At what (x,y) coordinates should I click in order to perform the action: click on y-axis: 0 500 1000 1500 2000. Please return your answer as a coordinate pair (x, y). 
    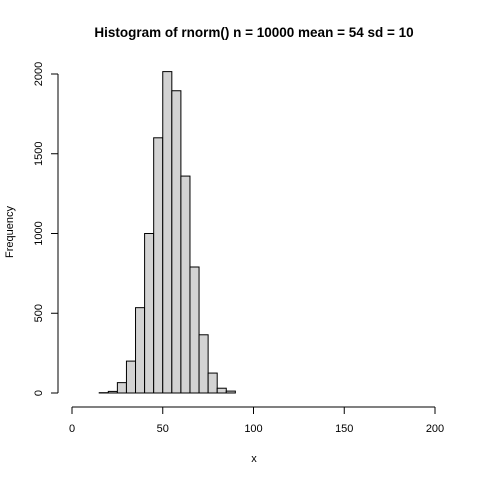
    Looking at the image, I should click on (46, 229).